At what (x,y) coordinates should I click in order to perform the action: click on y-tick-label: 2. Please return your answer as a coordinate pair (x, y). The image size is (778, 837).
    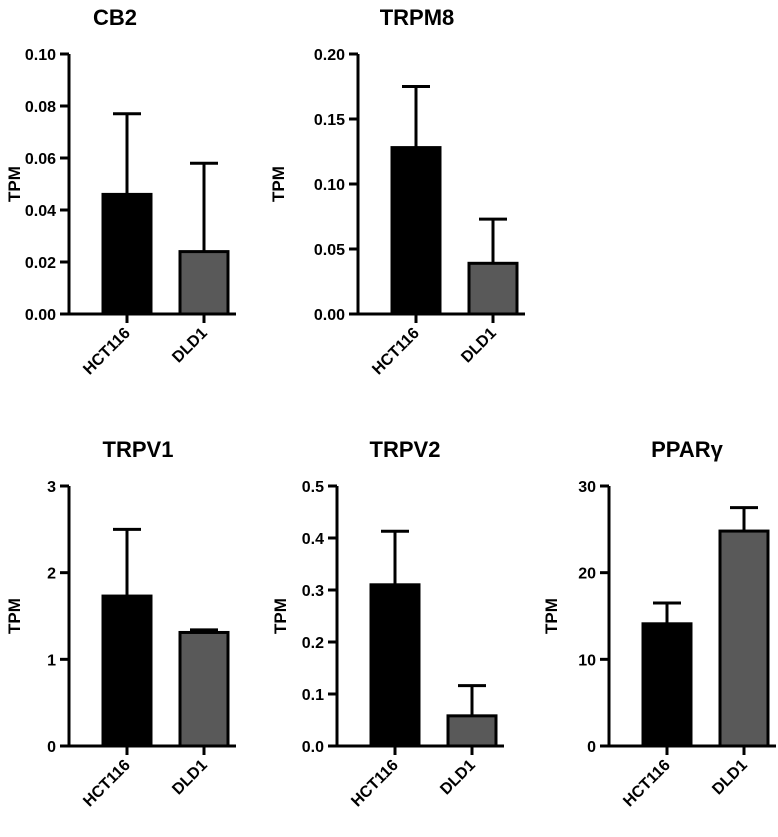
    Looking at the image, I should click on (51, 574).